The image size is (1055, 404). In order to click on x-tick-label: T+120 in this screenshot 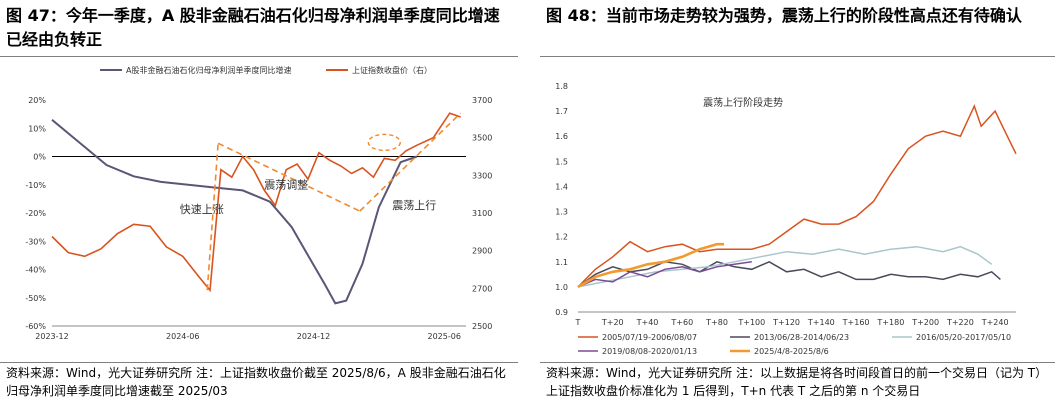, I will do `click(786, 322)`.